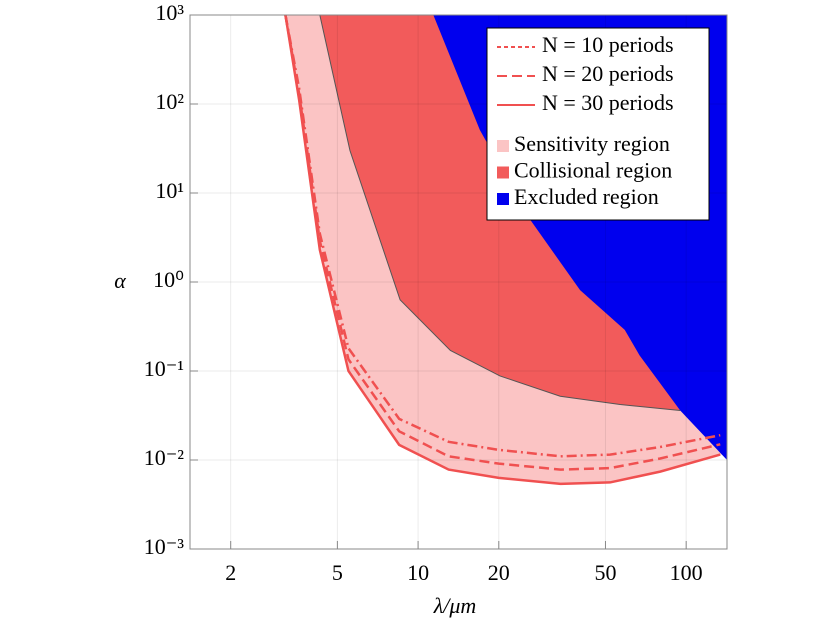 The width and height of the screenshot is (830, 623). What do you see at coordinates (169, 190) in the screenshot?
I see `y-tick-label: 10¹` at bounding box center [169, 190].